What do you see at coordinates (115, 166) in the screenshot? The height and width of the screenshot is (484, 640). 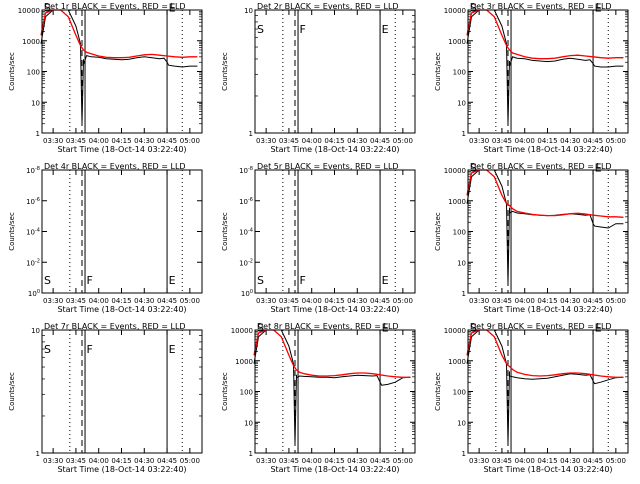 I see `panel-title: Det 4r BLACK = Events, RED = LLD` at bounding box center [115, 166].